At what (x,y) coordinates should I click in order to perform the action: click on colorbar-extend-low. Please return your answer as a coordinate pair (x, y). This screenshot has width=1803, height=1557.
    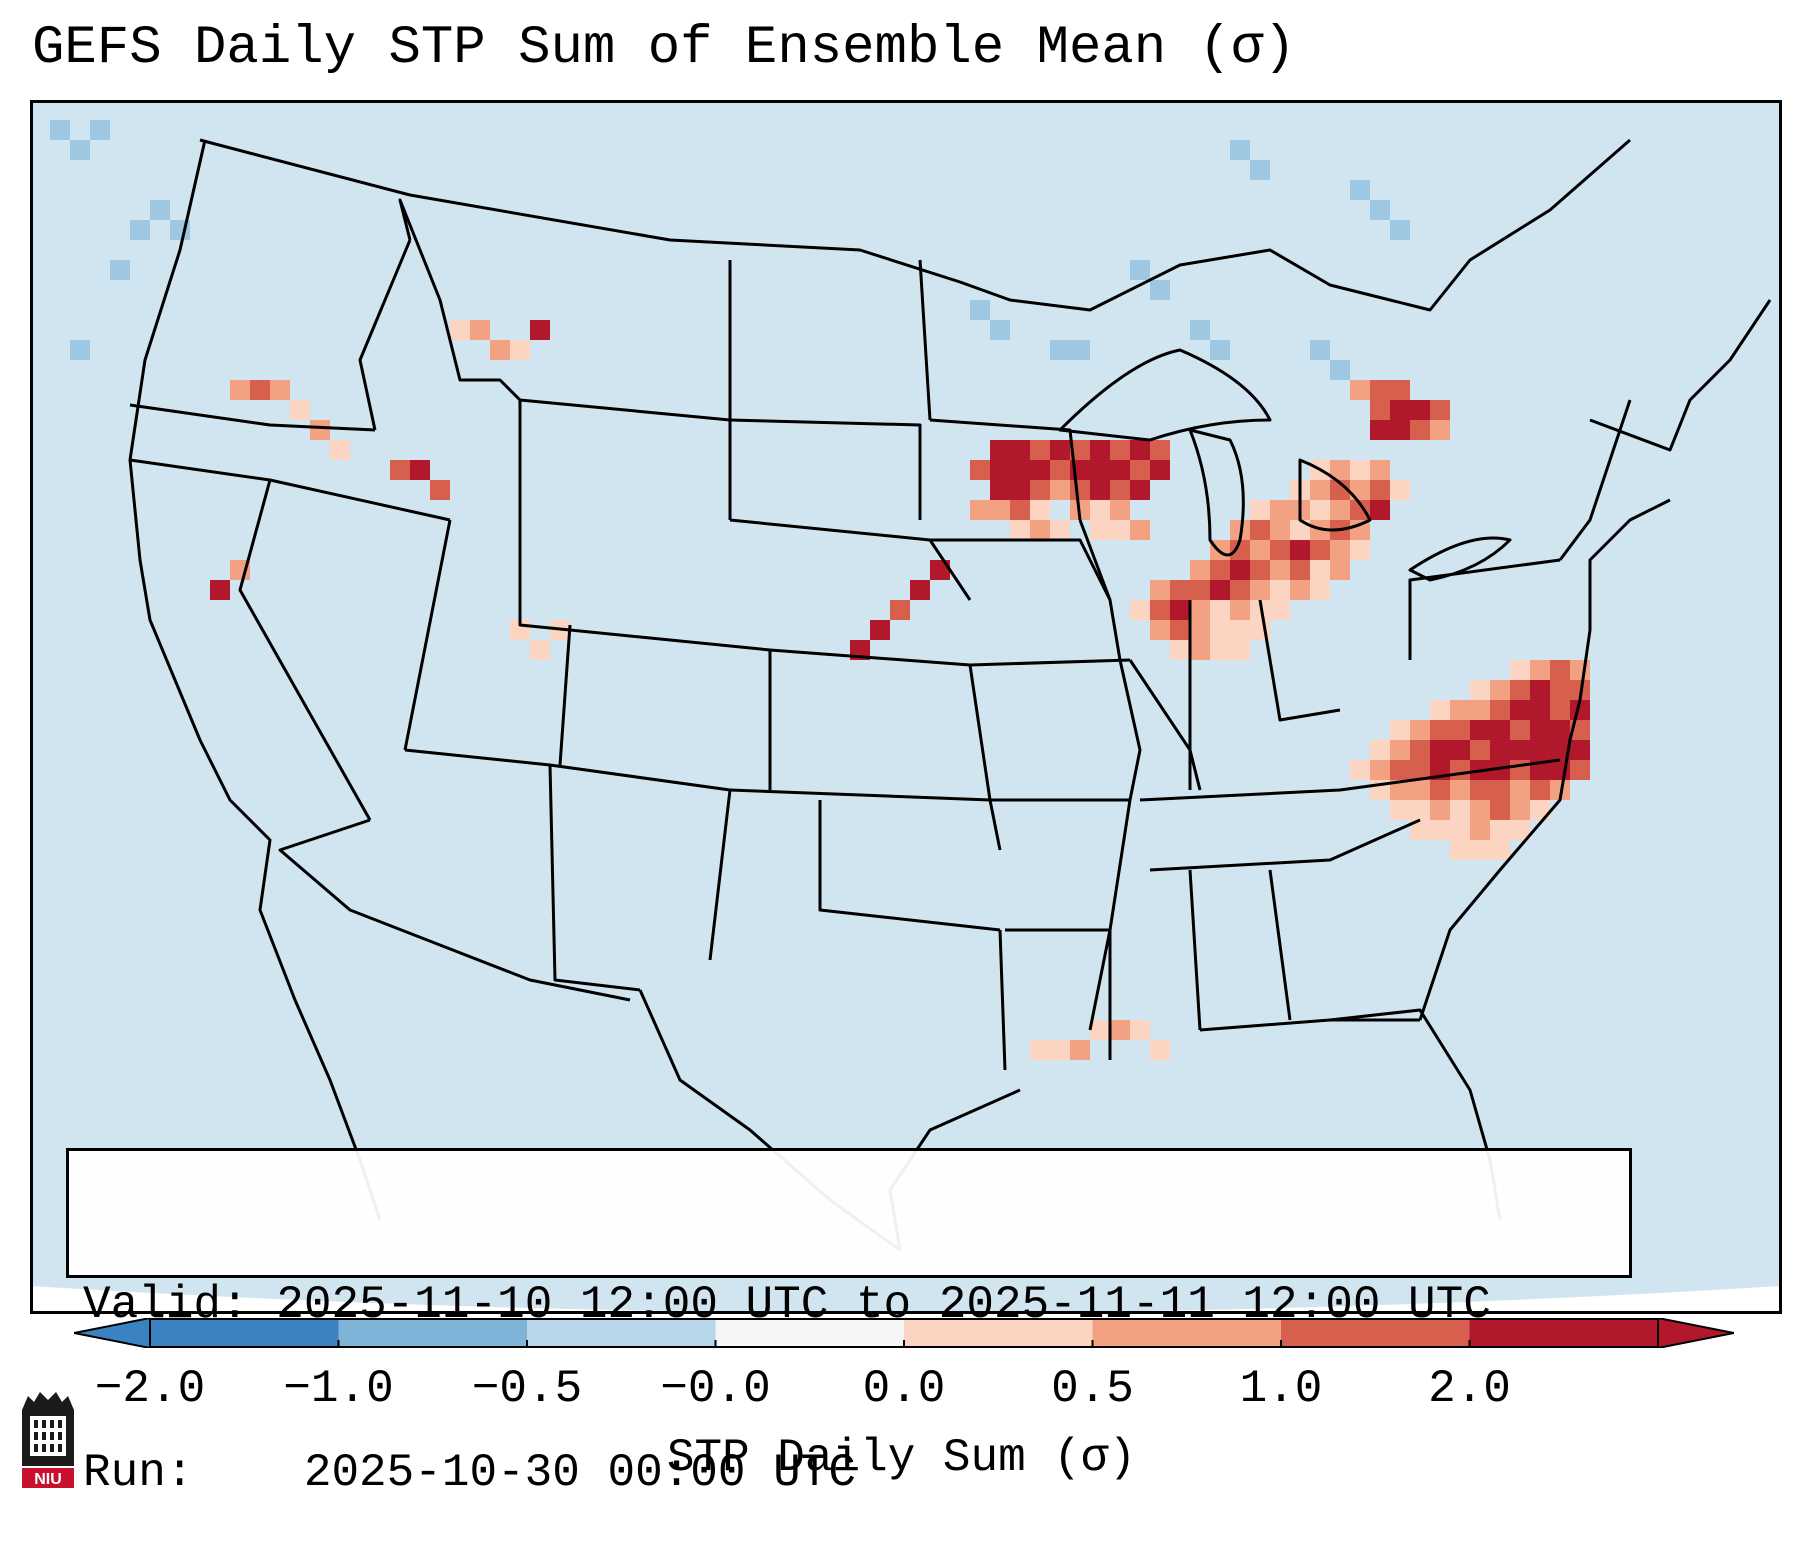
    Looking at the image, I should click on (112, 1333).